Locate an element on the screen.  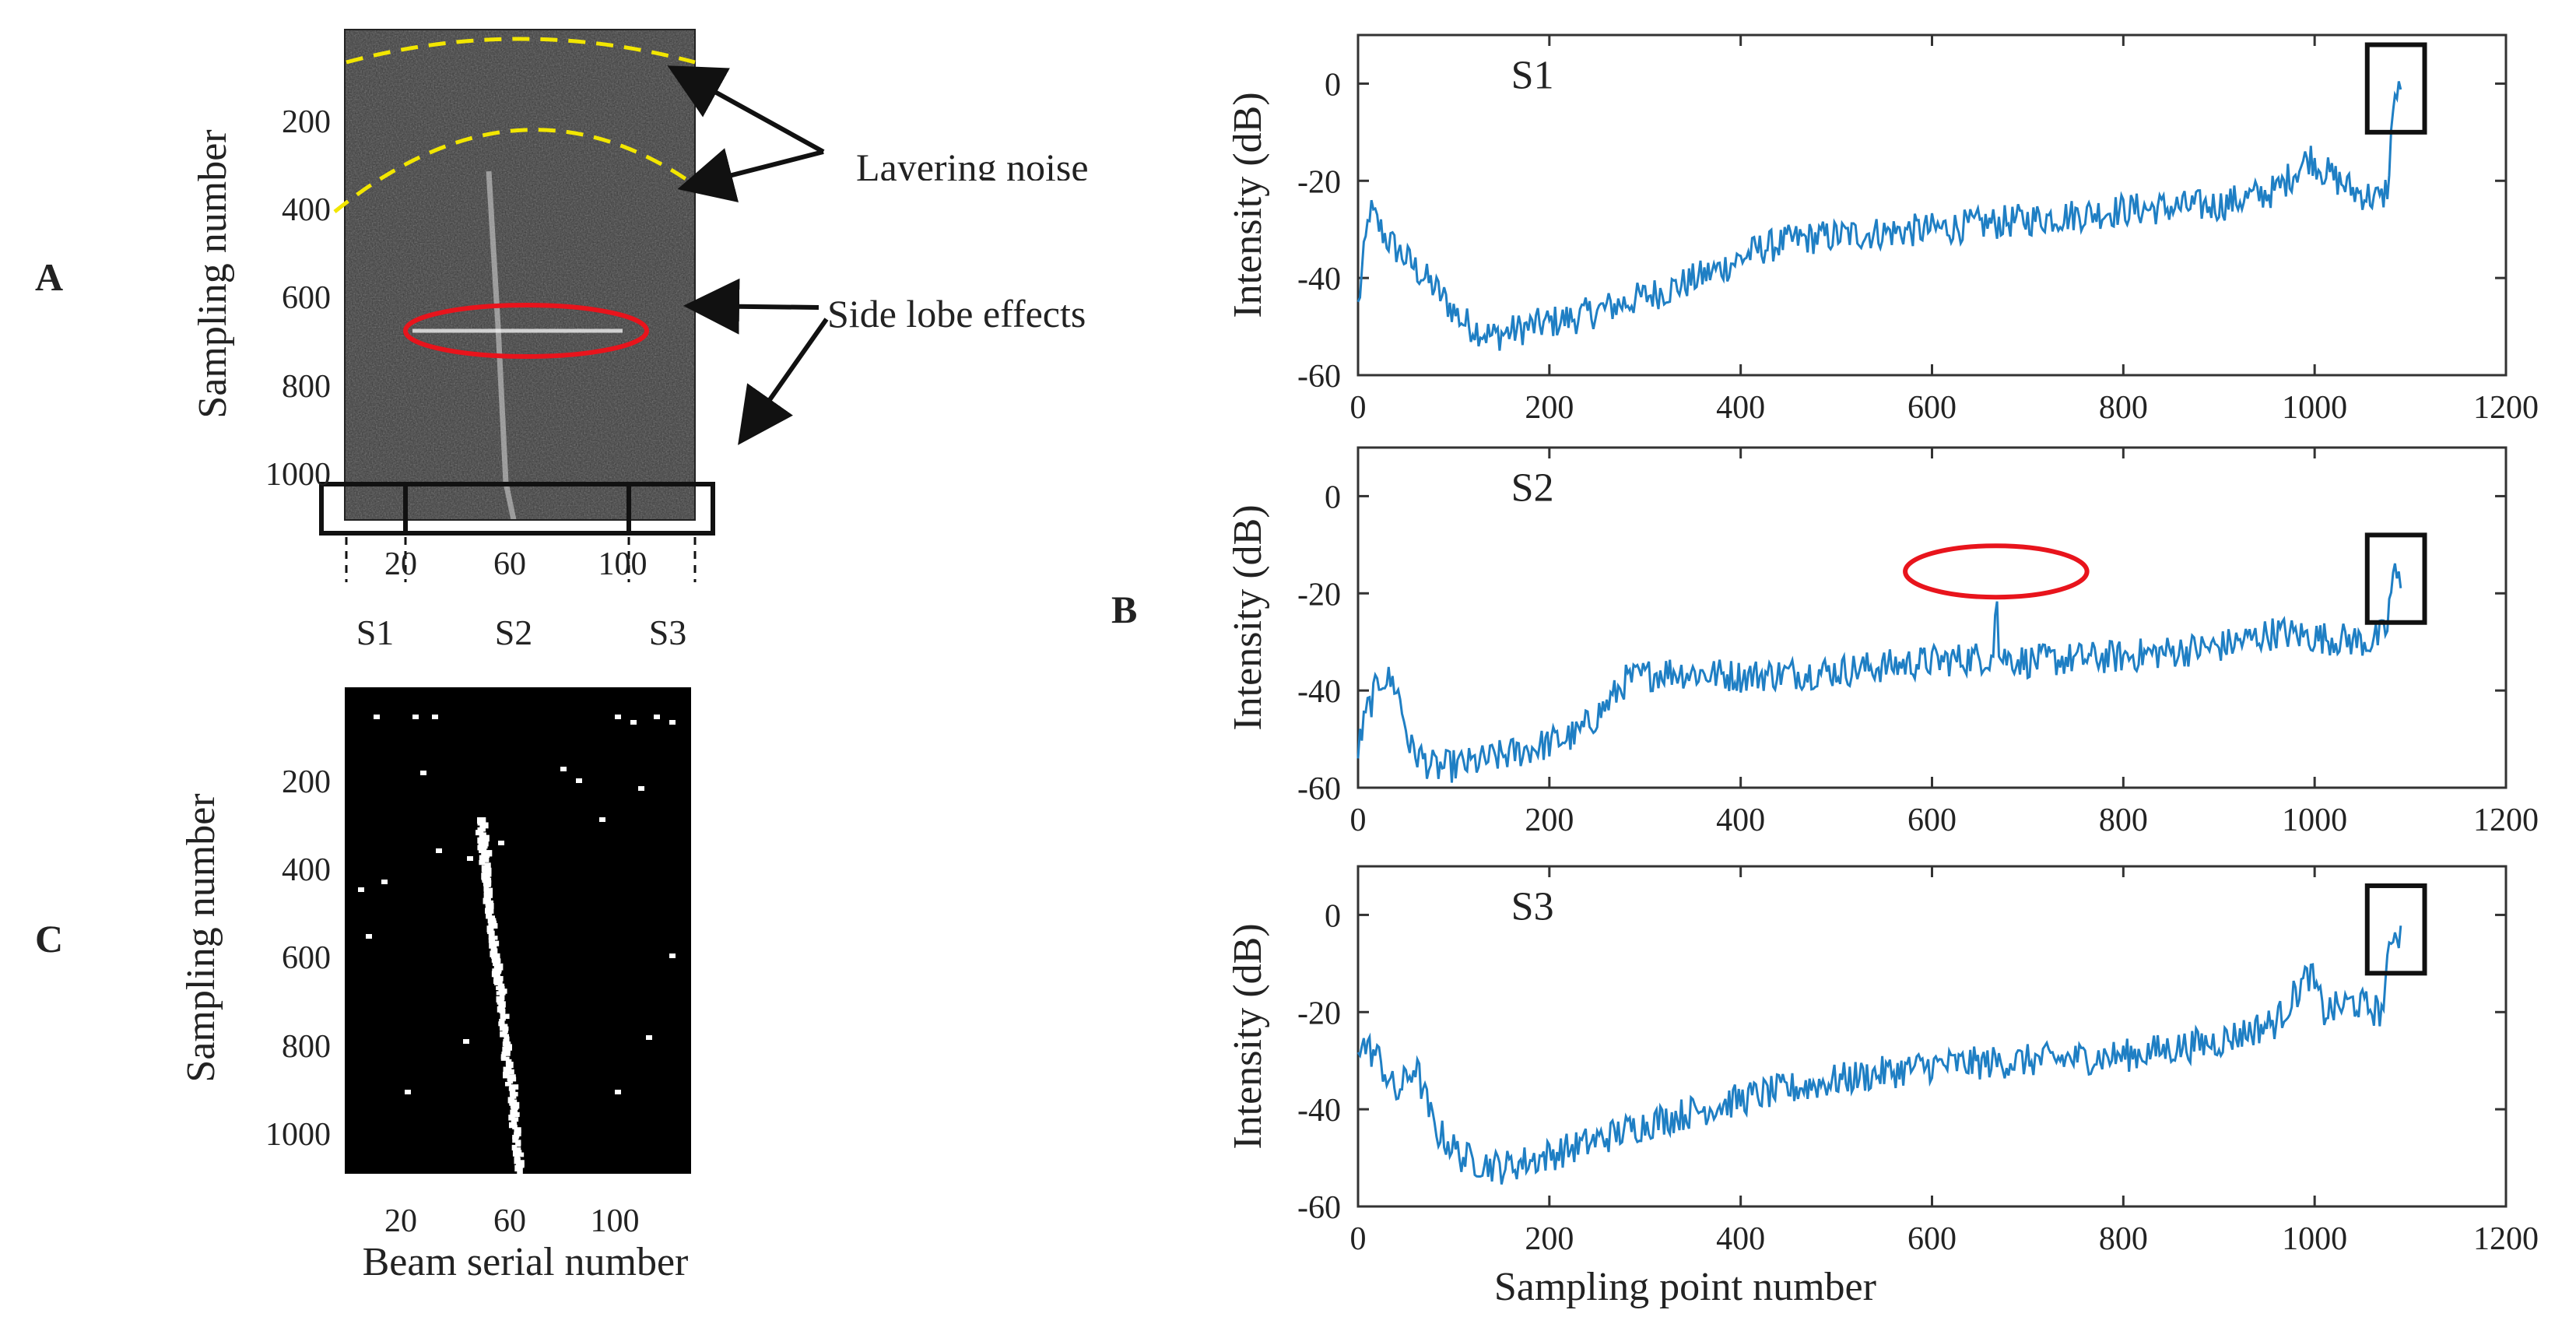
panel-c-ytick-800: 800 is located at coordinates (307, 1047).